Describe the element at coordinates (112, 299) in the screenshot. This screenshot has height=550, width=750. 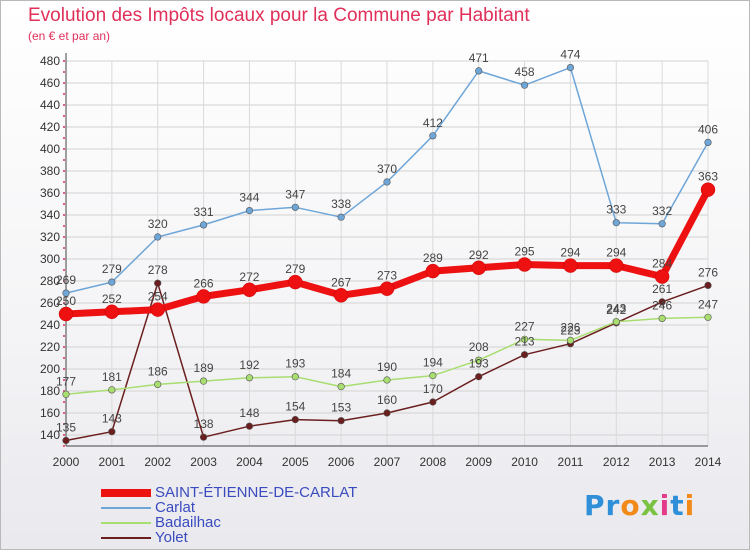
I see `data-label: 252` at that location.